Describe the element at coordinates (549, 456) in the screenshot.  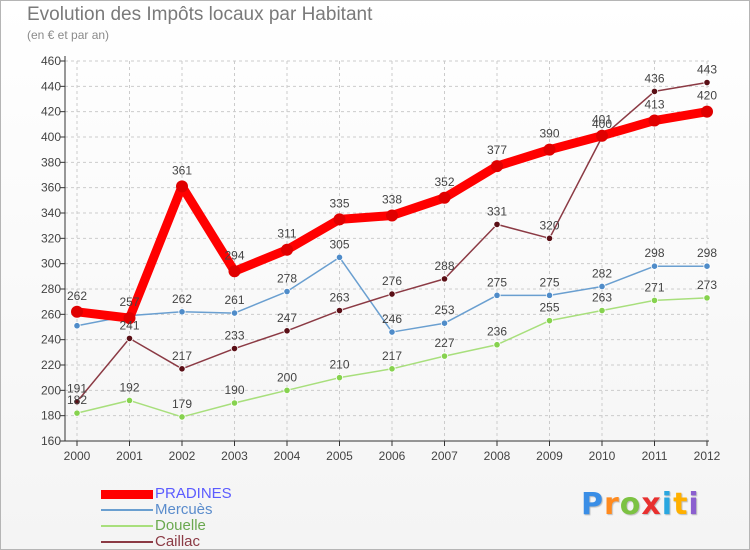
I see `x-tick-label: 2009` at that location.